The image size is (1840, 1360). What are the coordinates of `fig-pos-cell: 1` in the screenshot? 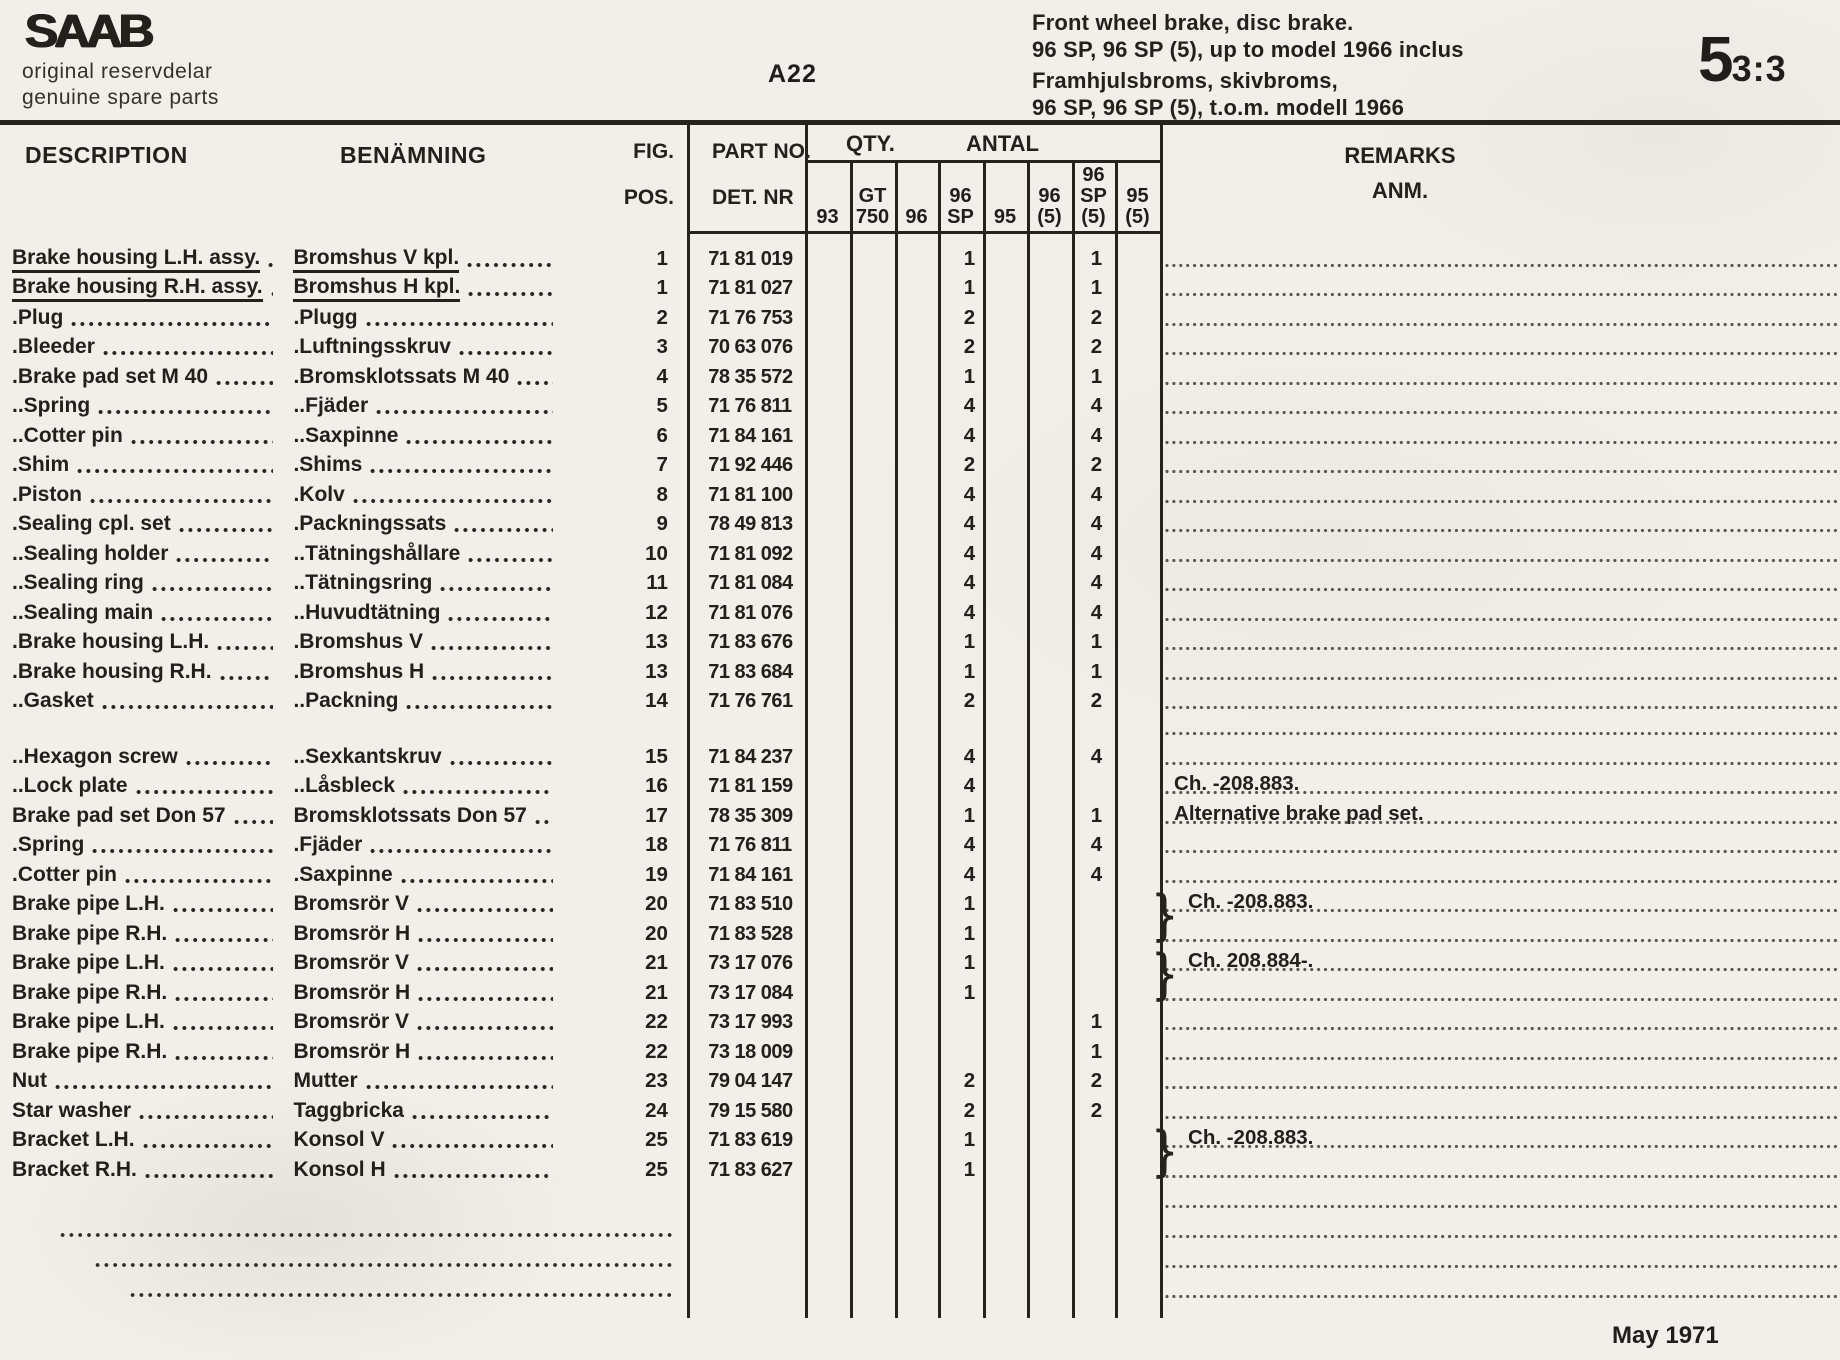 It's located at (618, 288).